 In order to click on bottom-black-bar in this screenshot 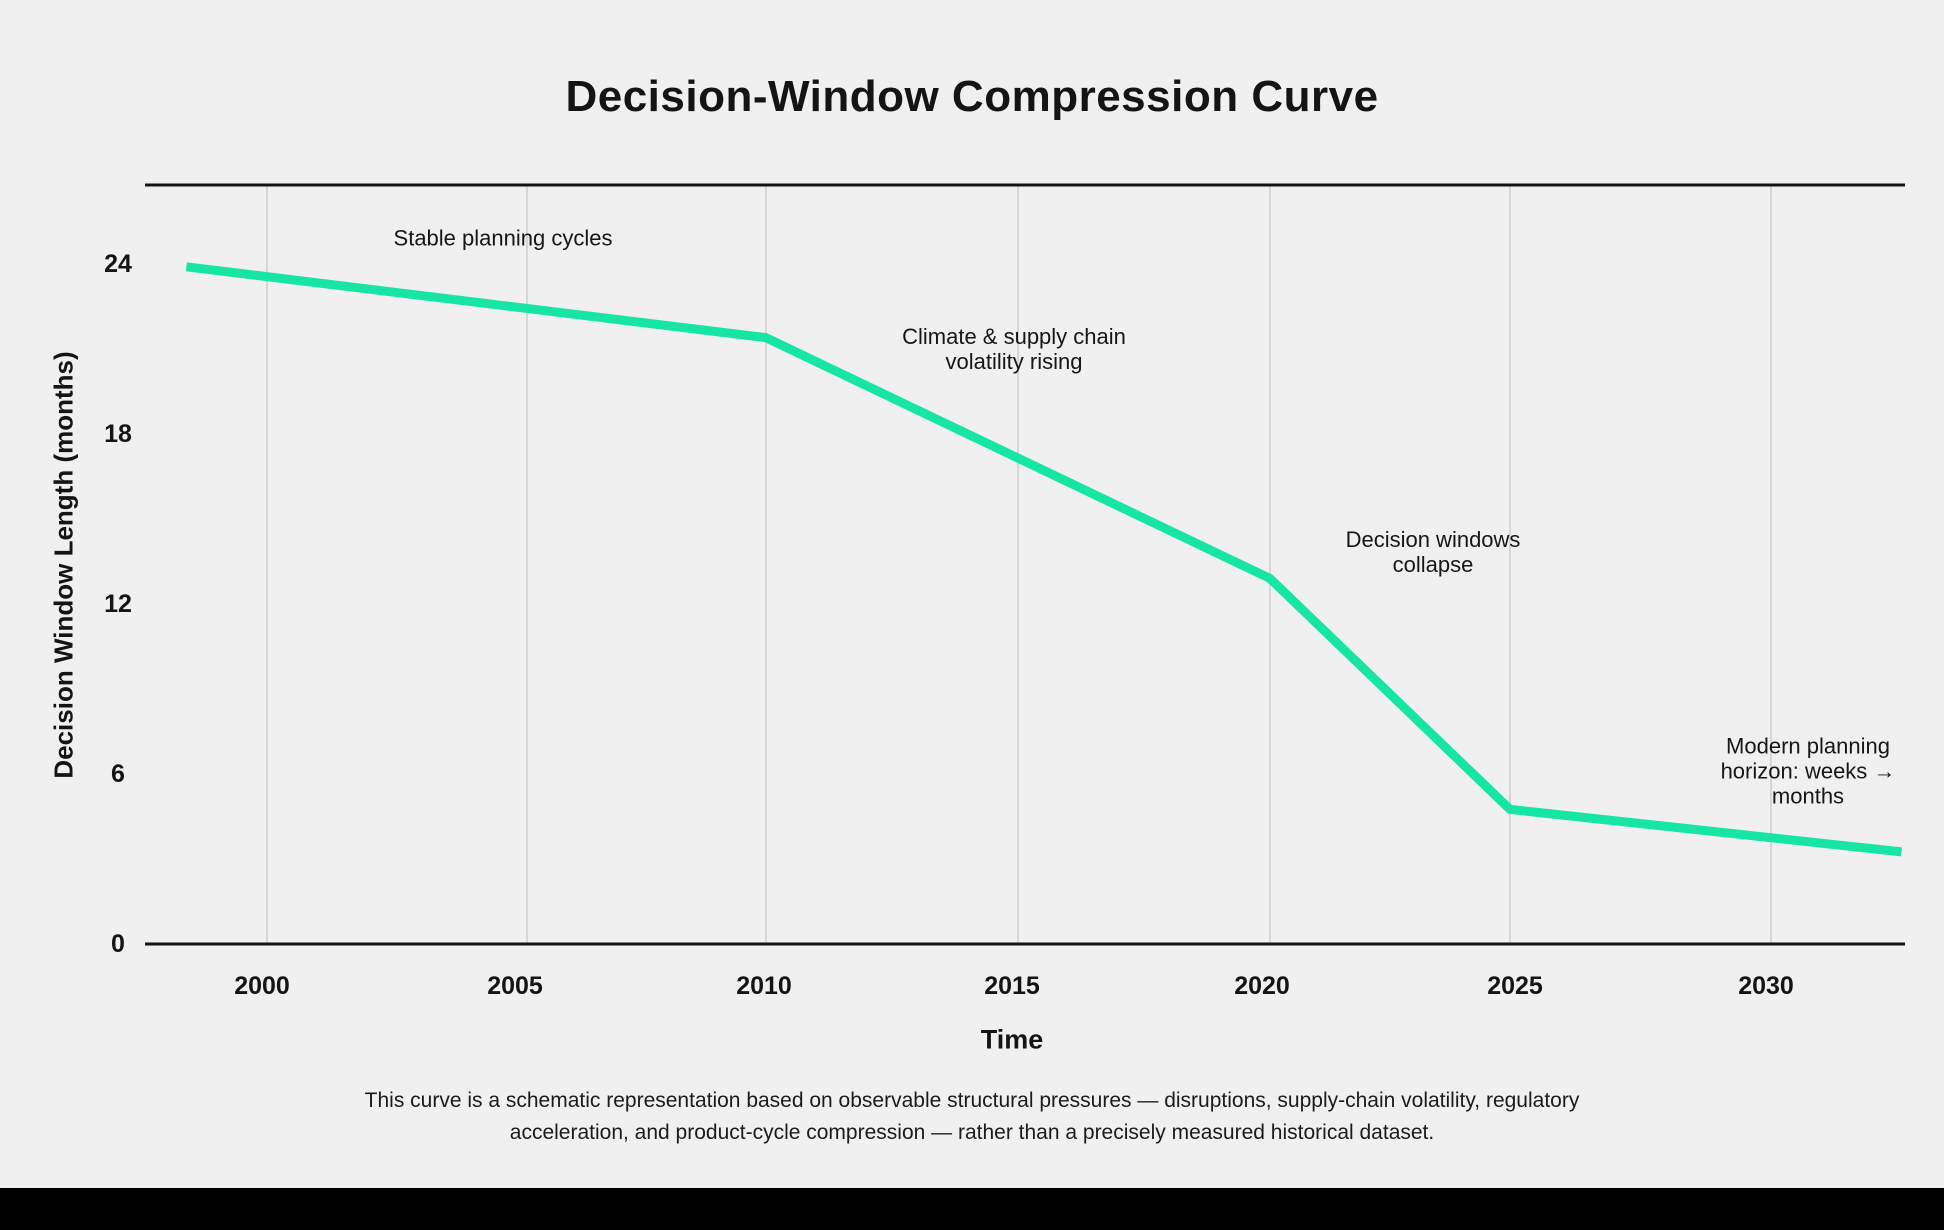, I will do `click(972, 1209)`.